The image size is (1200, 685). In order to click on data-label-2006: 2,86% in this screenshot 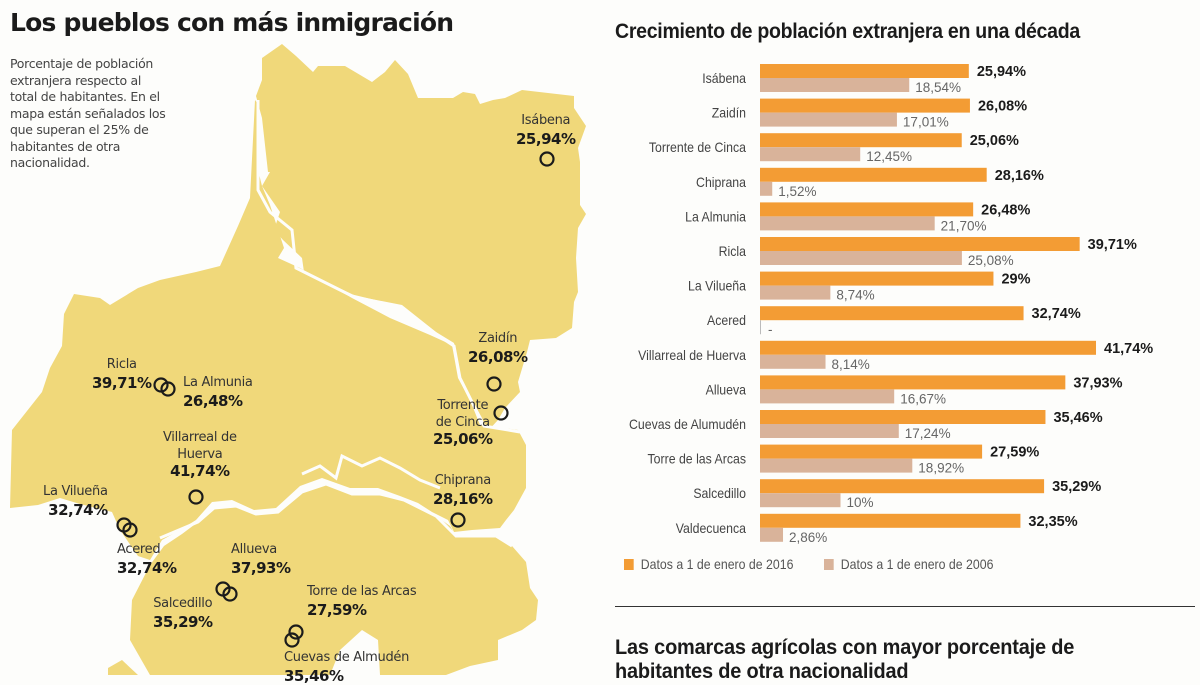, I will do `click(808, 537)`.